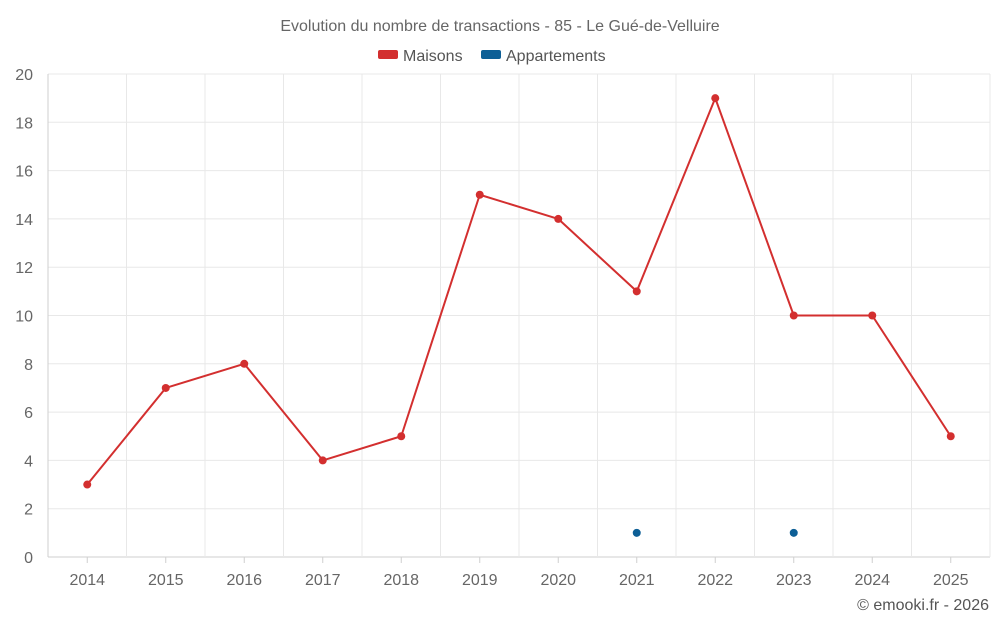 Image resolution: width=1000 pixels, height=625 pixels. Describe the element at coordinates (951, 580) in the screenshot. I see `x-tick-label: 2025` at that location.